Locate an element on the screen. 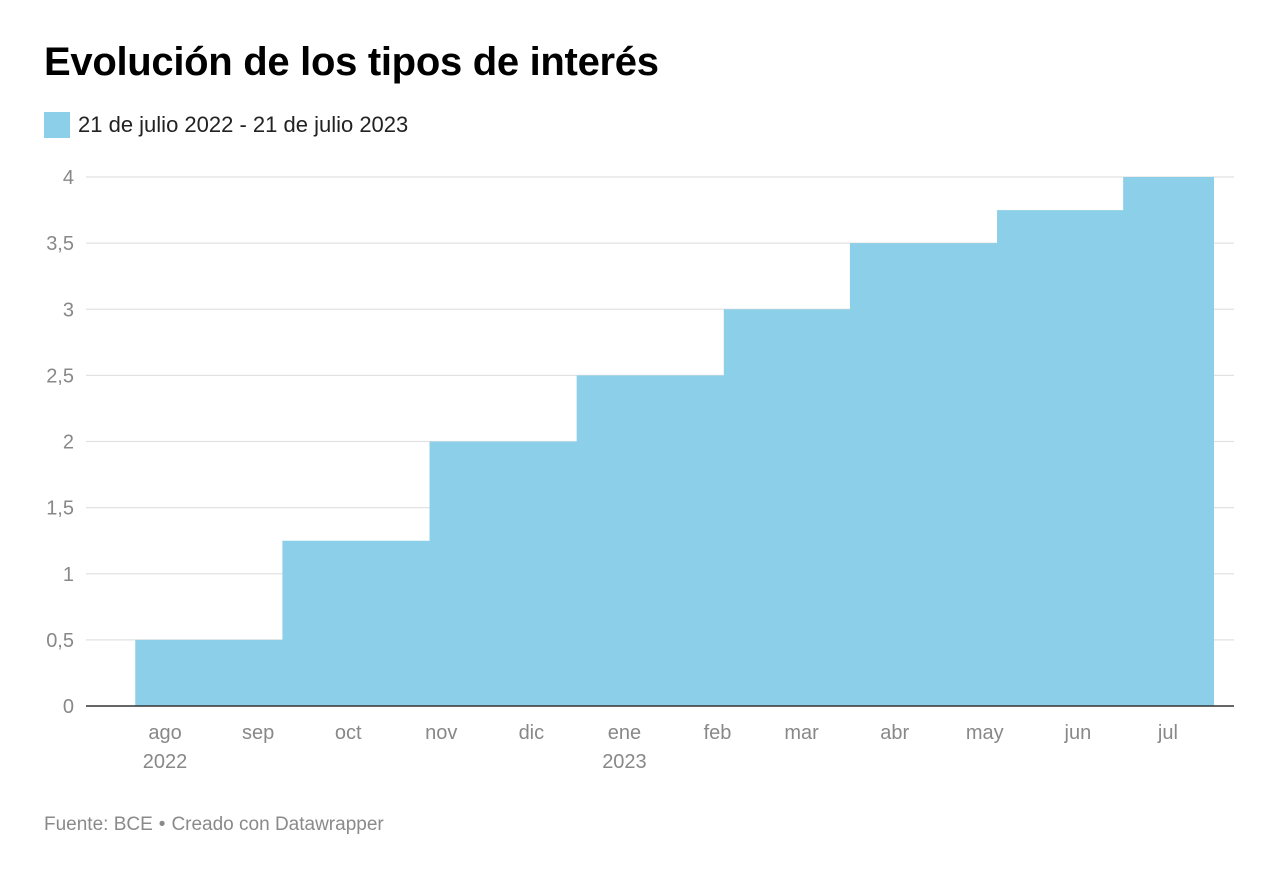  y-tick-label: 3,5 is located at coordinates (60, 244).